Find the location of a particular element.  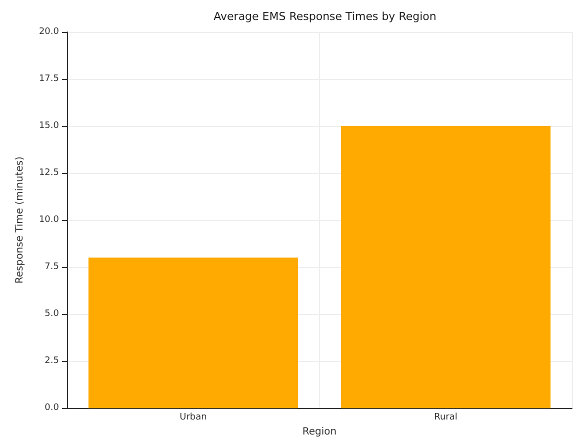

y-tick-label: 0.0 is located at coordinates (52, 408).